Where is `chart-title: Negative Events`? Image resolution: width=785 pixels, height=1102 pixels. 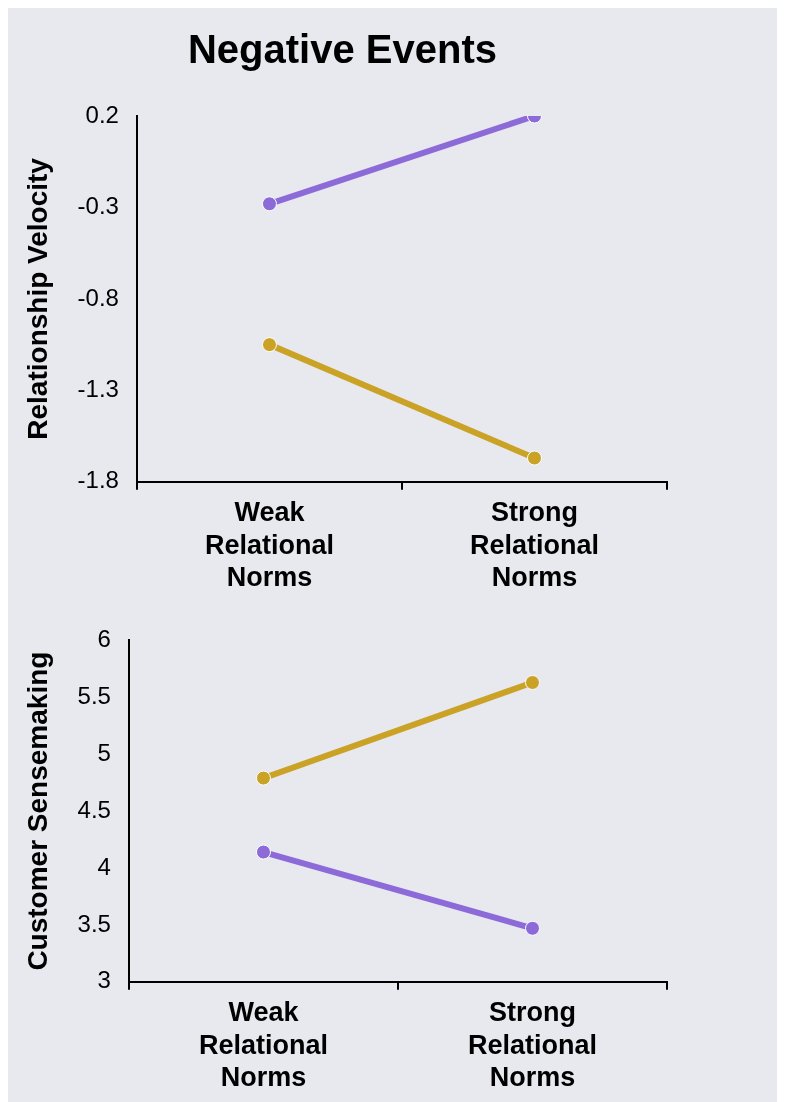 chart-title: Negative Events is located at coordinates (342, 49).